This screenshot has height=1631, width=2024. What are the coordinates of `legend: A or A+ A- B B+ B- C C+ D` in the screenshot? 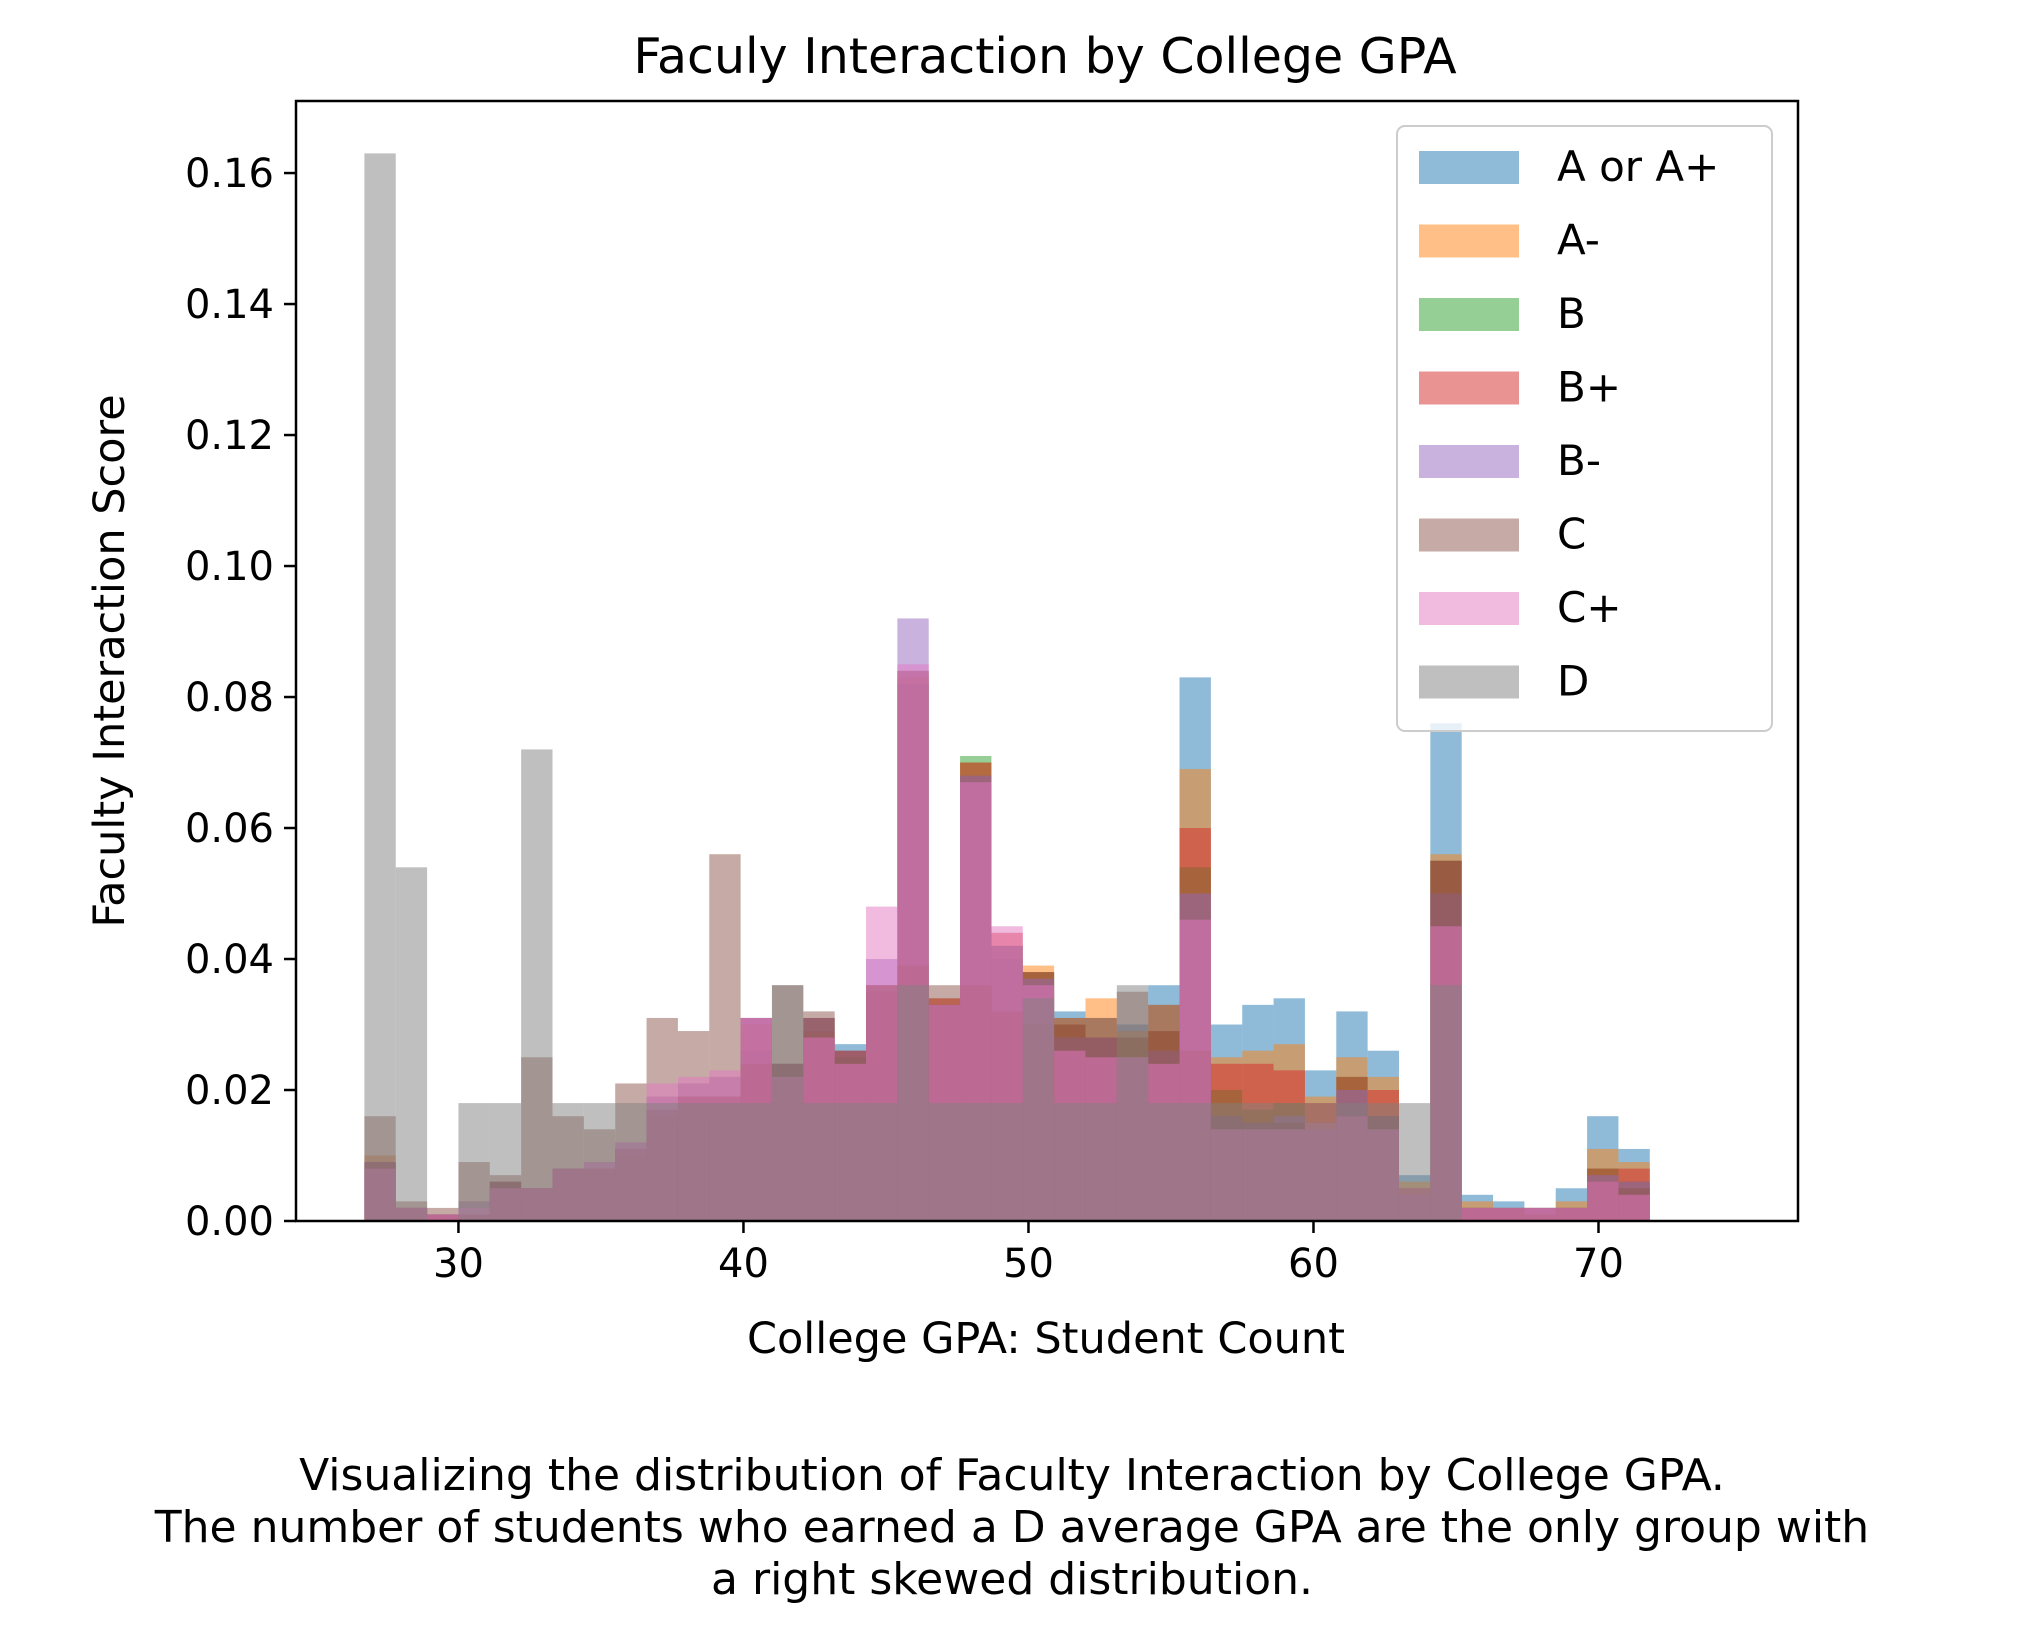 It's located at (1584, 428).